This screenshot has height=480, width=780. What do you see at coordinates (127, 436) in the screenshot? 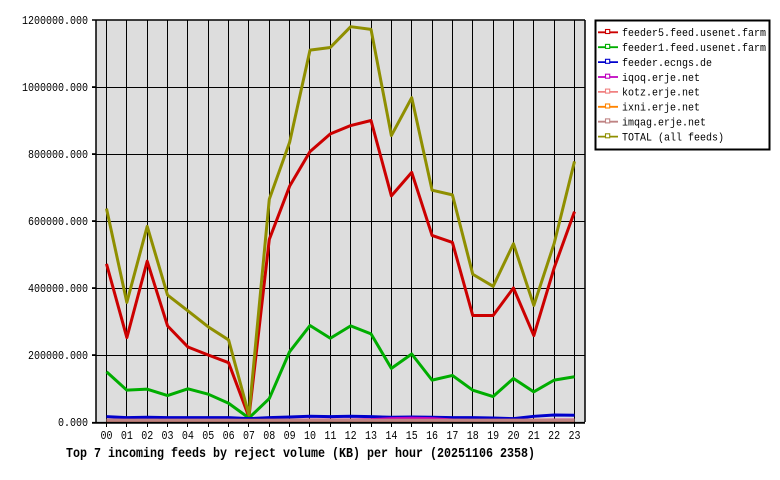
I see `svg-text: 01` at bounding box center [127, 436].